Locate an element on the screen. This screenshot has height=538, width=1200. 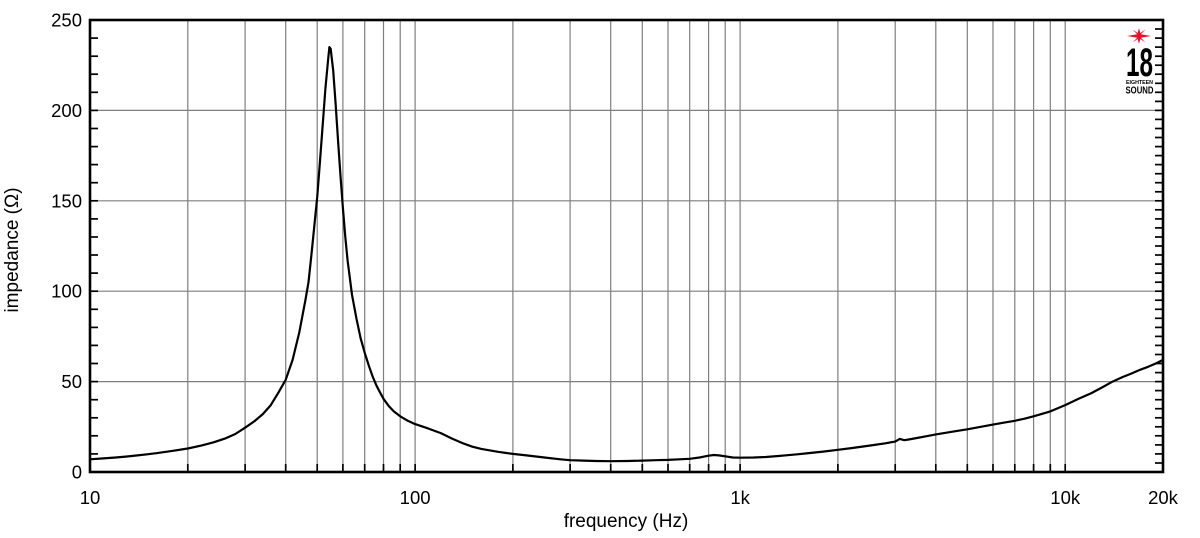
brand-logo: 18 EIGHTEEN SOUND is located at coordinates (1140, 62).